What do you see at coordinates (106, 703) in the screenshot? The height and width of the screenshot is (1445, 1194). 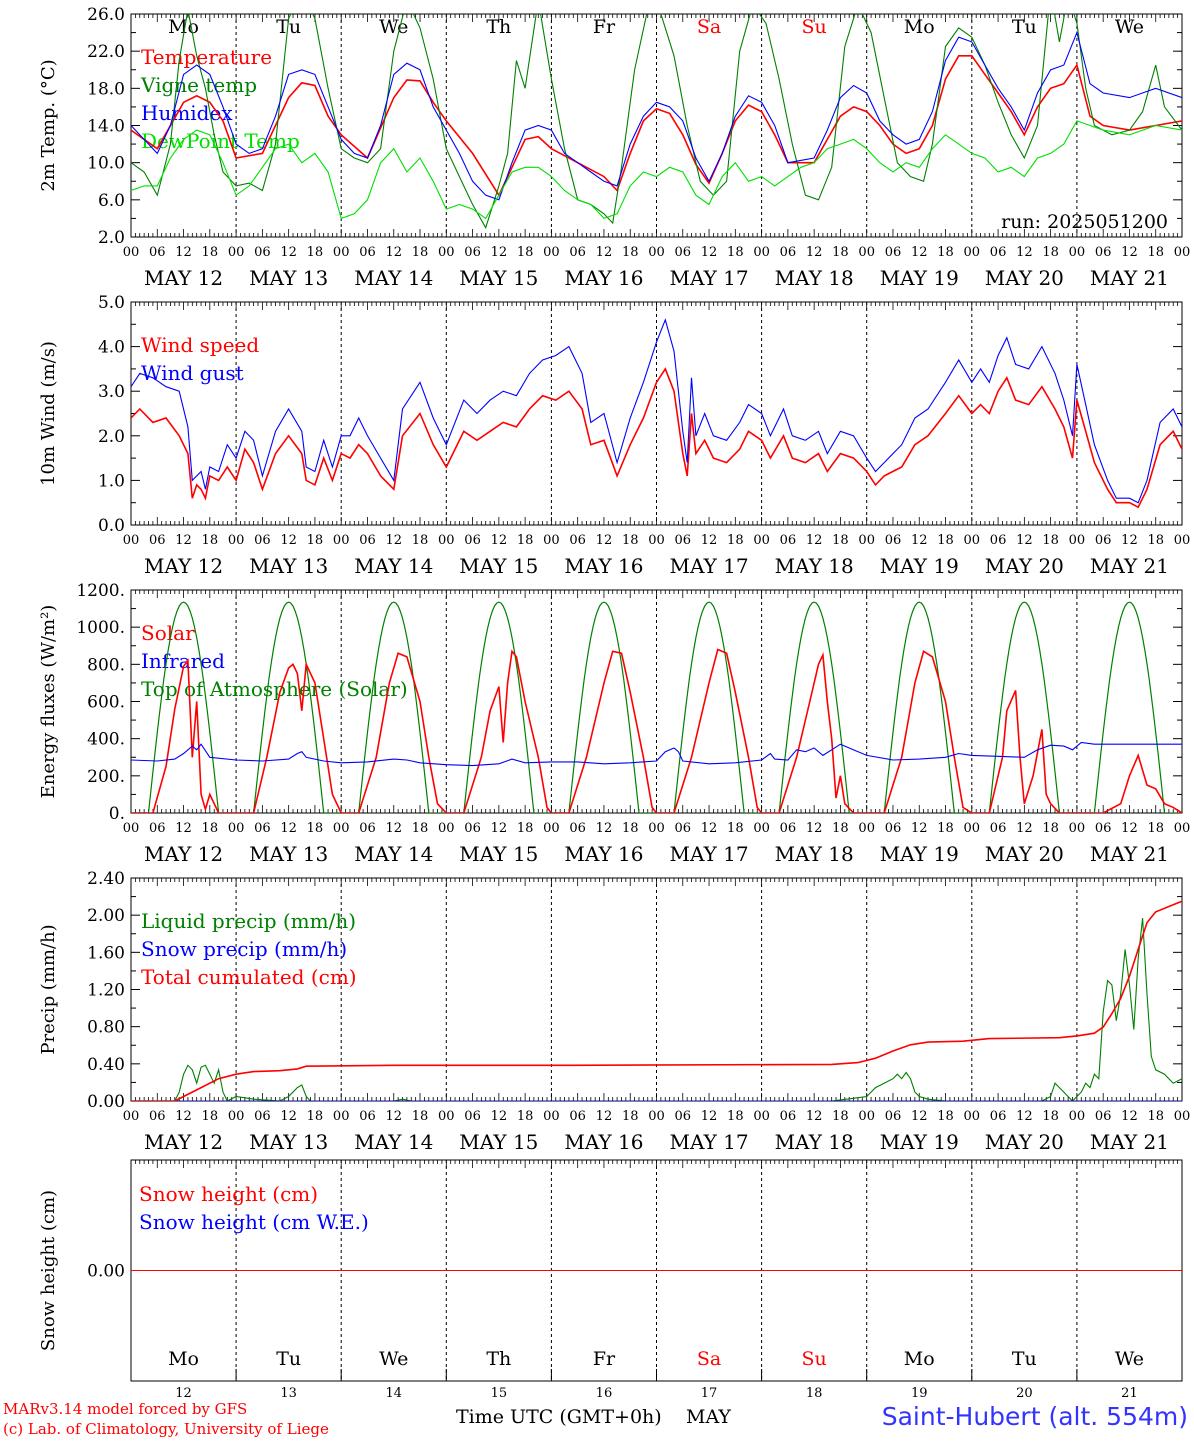 I see `y-tick-label: 600.` at bounding box center [106, 703].